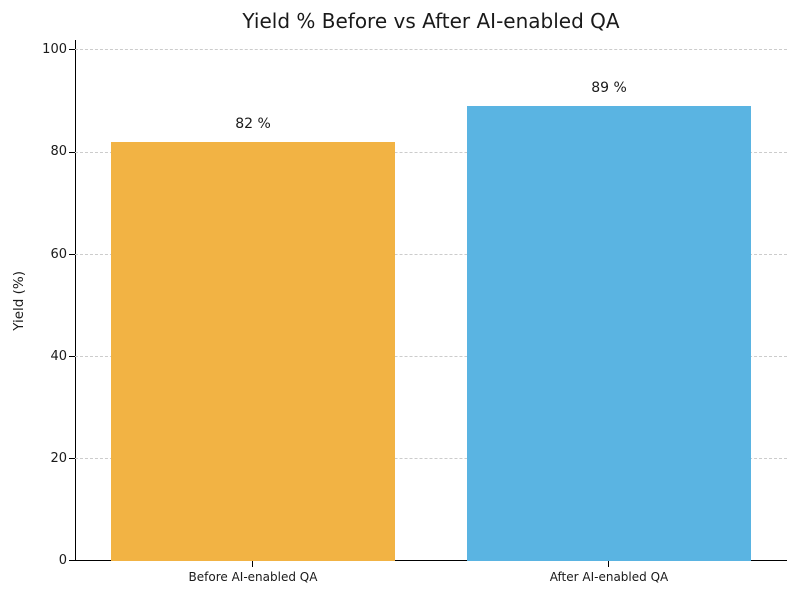 The height and width of the screenshot is (600, 800). I want to click on y-tick-label: 20, so click(58, 458).